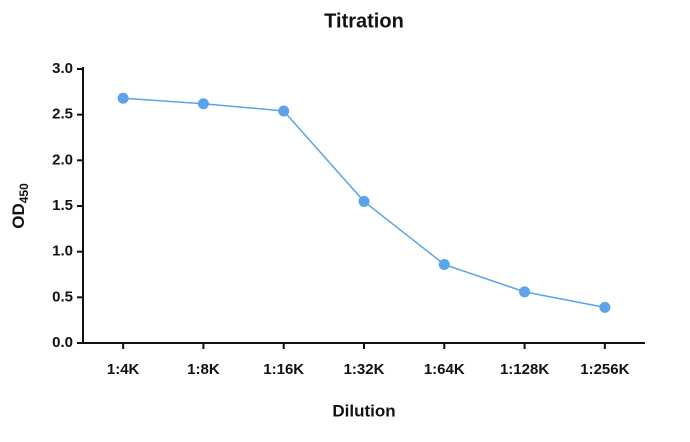 The height and width of the screenshot is (442, 690). What do you see at coordinates (123, 369) in the screenshot?
I see `x-tick-label: 1:4K` at bounding box center [123, 369].